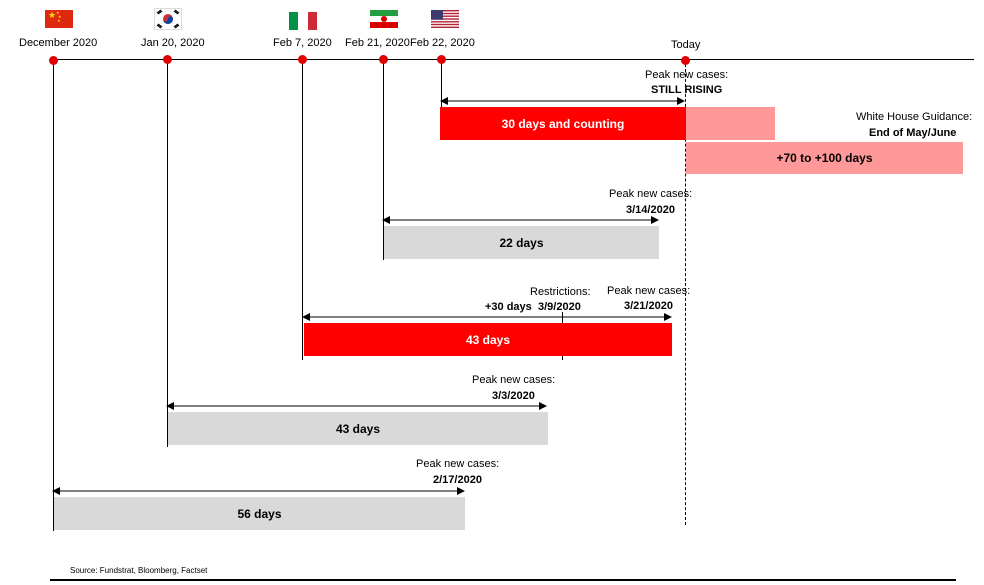 The height and width of the screenshot is (585, 984). Describe the element at coordinates (59, 19) in the screenshot. I see `china-flag-icon: ★ ★ ★ ★` at that location.